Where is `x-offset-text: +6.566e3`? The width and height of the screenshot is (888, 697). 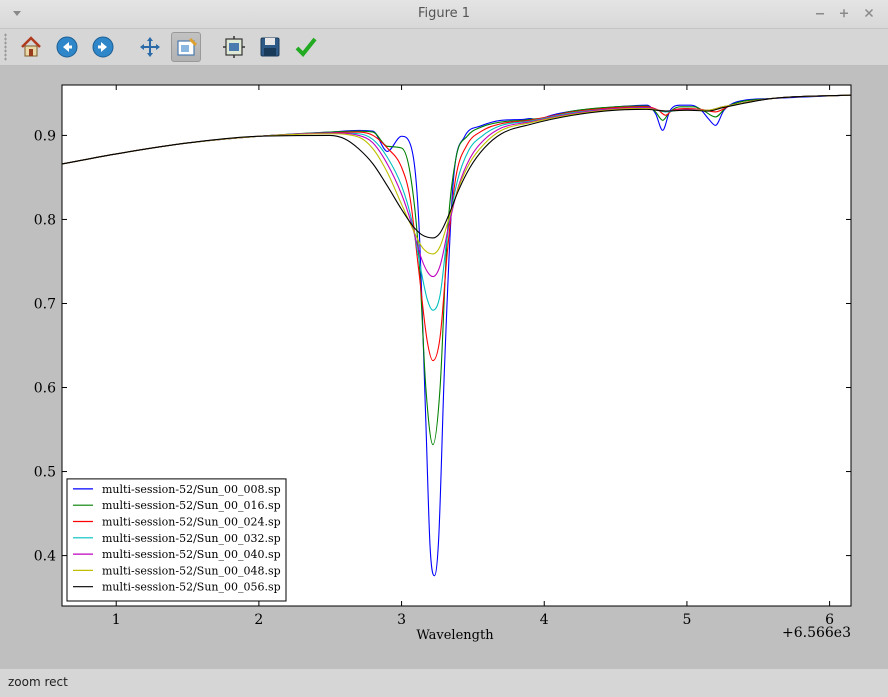
x-offset-text: +6.566e3 is located at coordinates (816, 633).